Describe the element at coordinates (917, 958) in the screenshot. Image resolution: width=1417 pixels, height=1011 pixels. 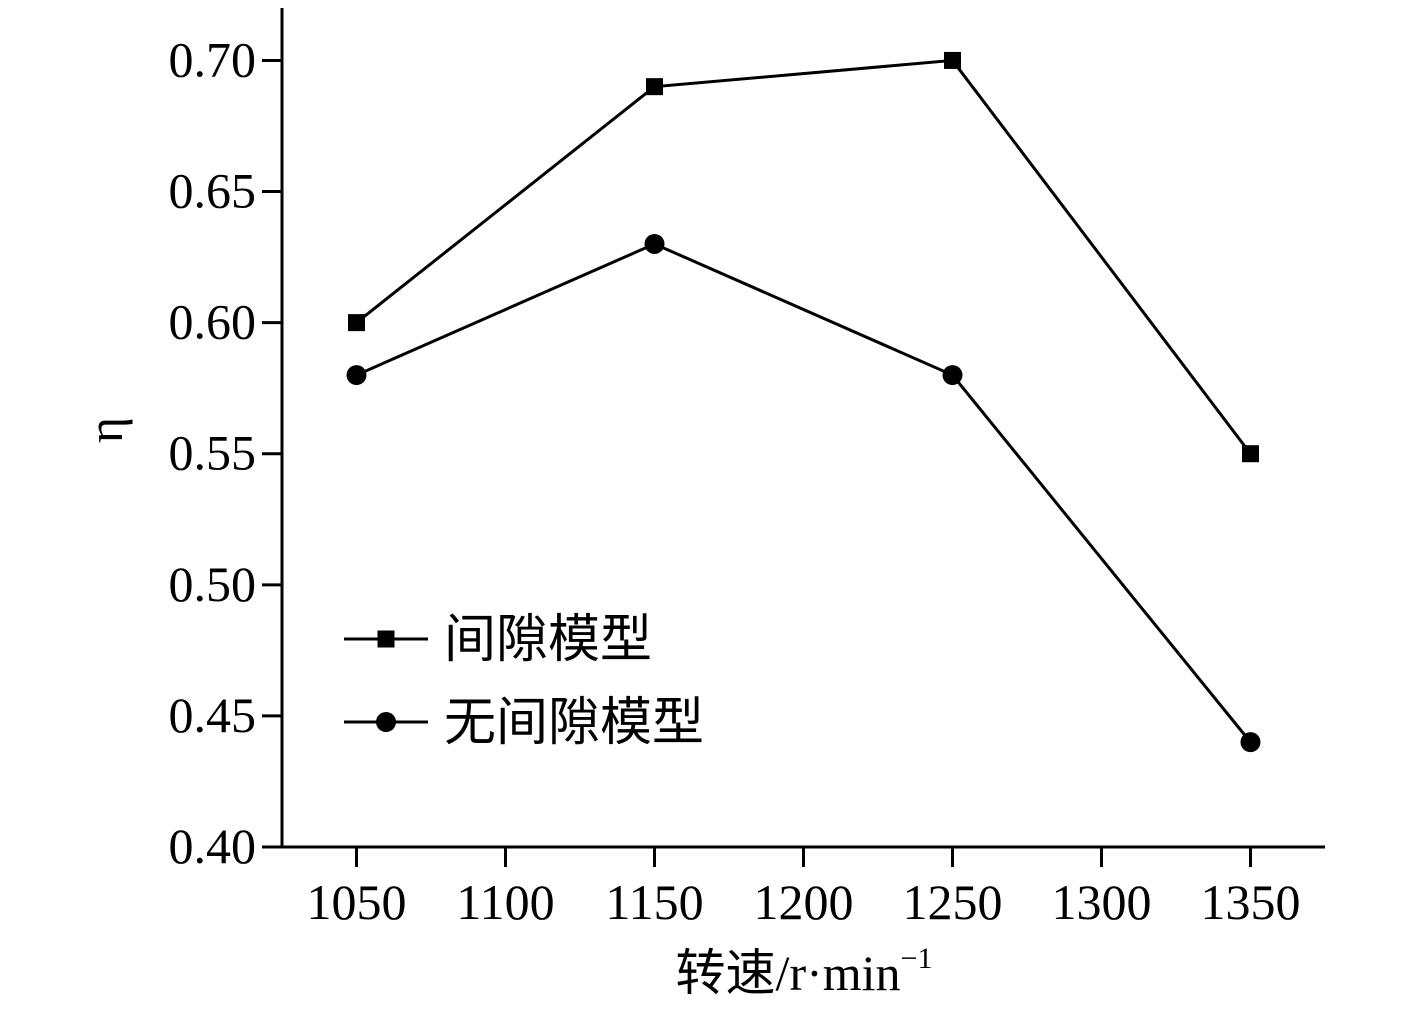
I see `x-axis-label-sup: −1` at that location.